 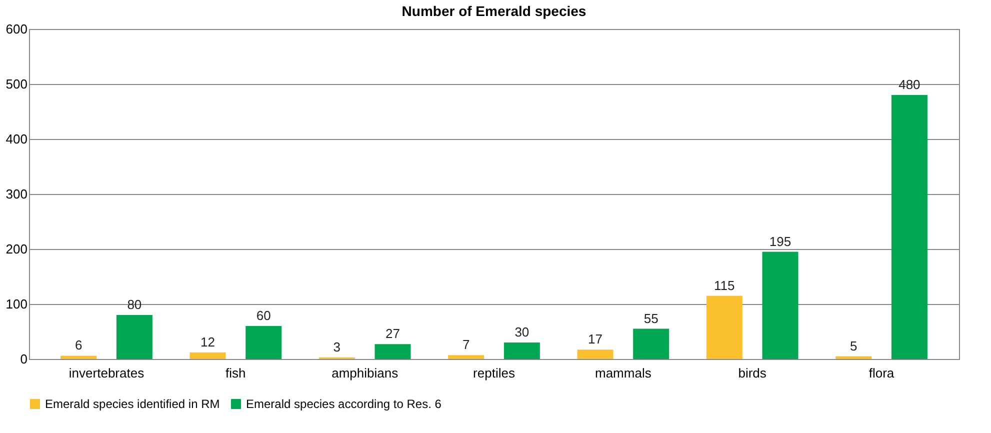 What do you see at coordinates (494, 373) in the screenshot?
I see `x-tick-label: reptiles` at bounding box center [494, 373].